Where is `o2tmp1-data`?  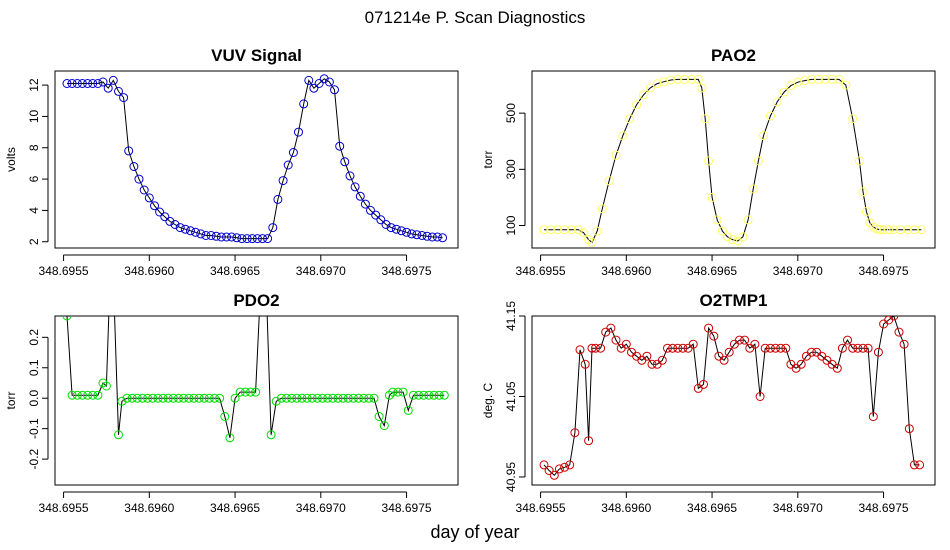
o2tmp1-data is located at coordinates (732, 398).